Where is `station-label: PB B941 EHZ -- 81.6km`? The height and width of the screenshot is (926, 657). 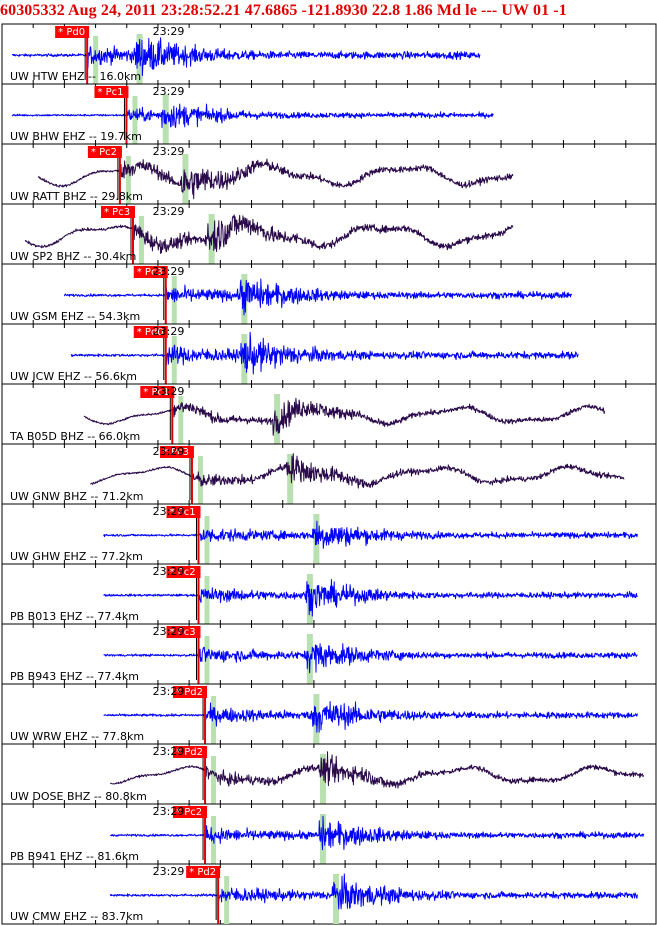
station-label: PB B941 EHZ -- 81.6km is located at coordinates (74, 856).